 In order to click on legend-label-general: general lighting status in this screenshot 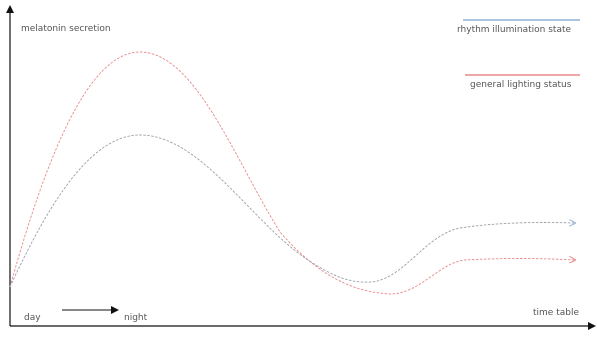, I will do `click(521, 85)`.